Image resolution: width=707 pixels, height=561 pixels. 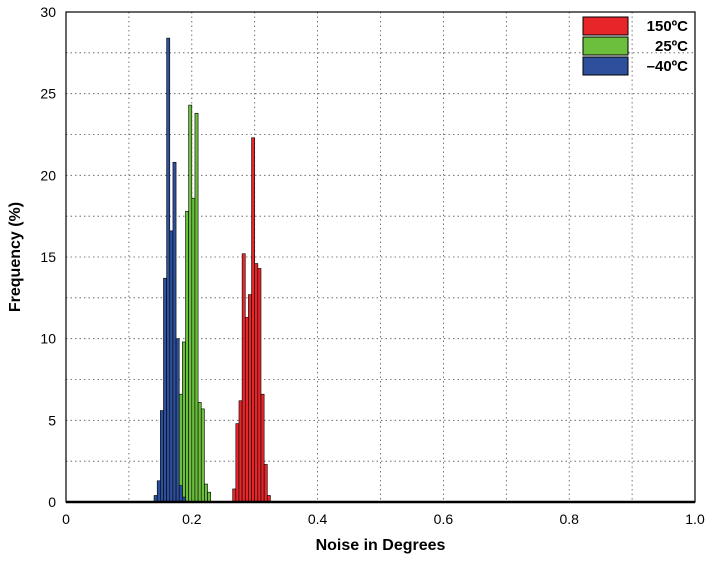 What do you see at coordinates (671, 46) in the screenshot?
I see `legend-label: 25ºC` at bounding box center [671, 46].